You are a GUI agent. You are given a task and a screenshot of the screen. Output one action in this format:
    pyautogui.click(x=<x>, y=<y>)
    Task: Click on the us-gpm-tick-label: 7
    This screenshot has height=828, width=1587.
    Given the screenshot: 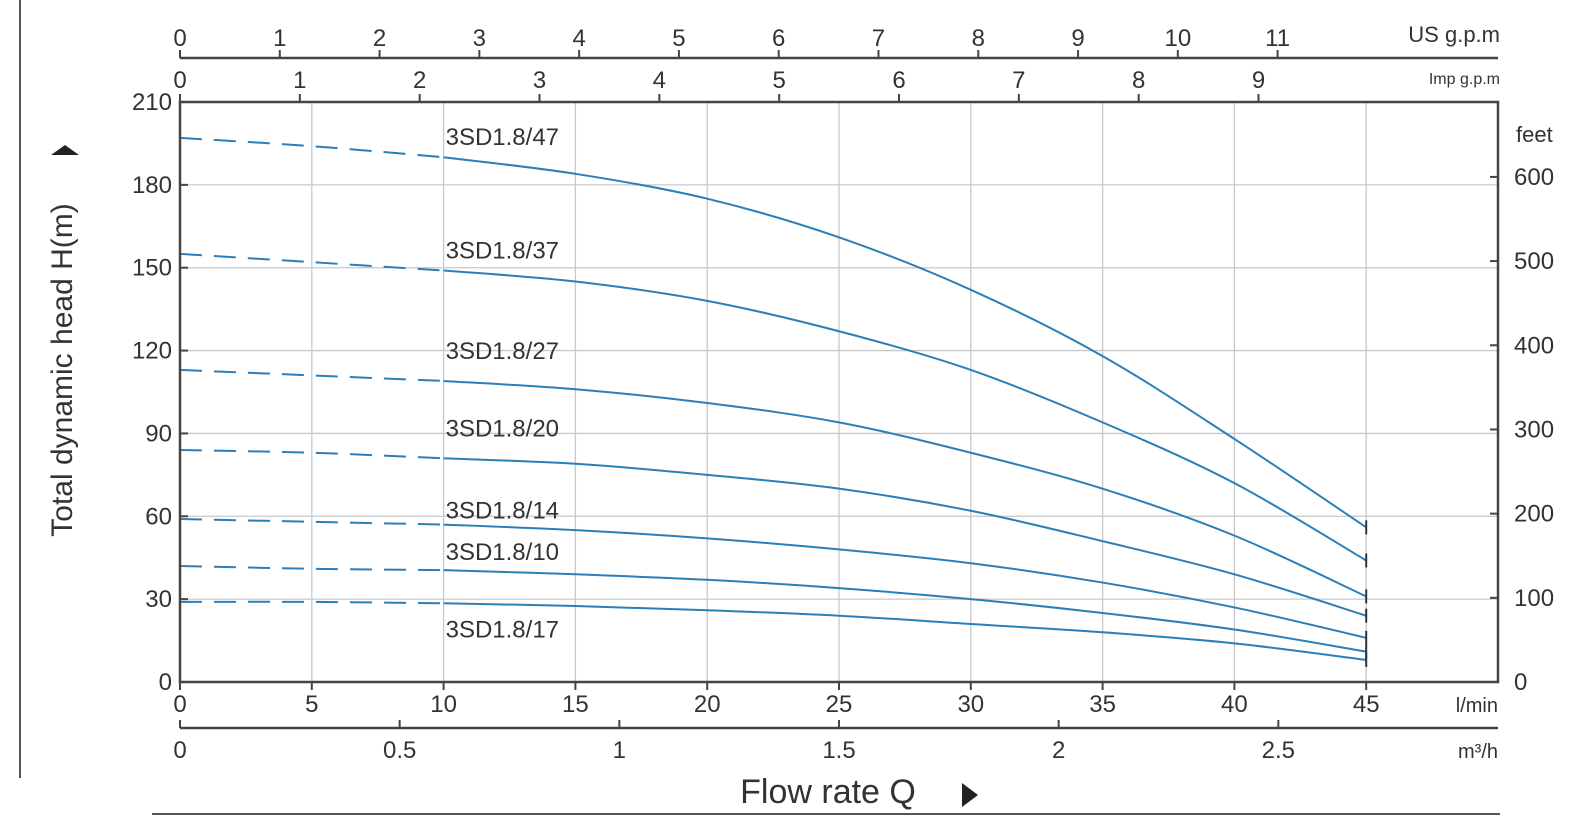 What is the action you would take?
    pyautogui.click(x=878, y=38)
    